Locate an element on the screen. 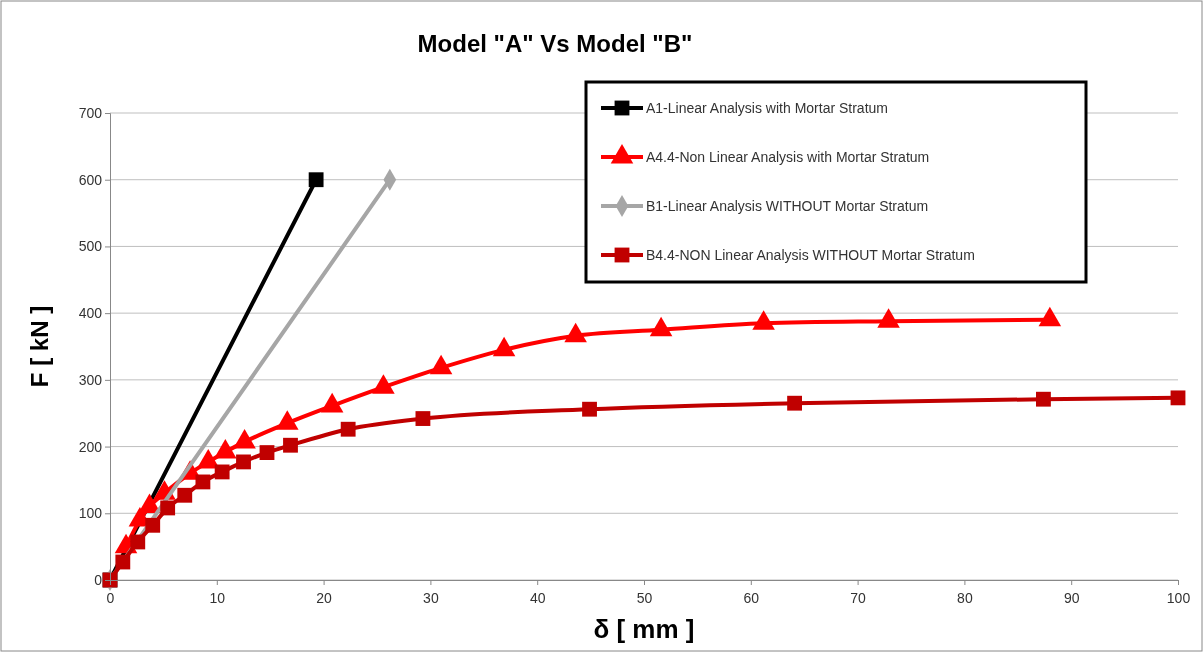  x-tick-label: 40 is located at coordinates (537, 598).